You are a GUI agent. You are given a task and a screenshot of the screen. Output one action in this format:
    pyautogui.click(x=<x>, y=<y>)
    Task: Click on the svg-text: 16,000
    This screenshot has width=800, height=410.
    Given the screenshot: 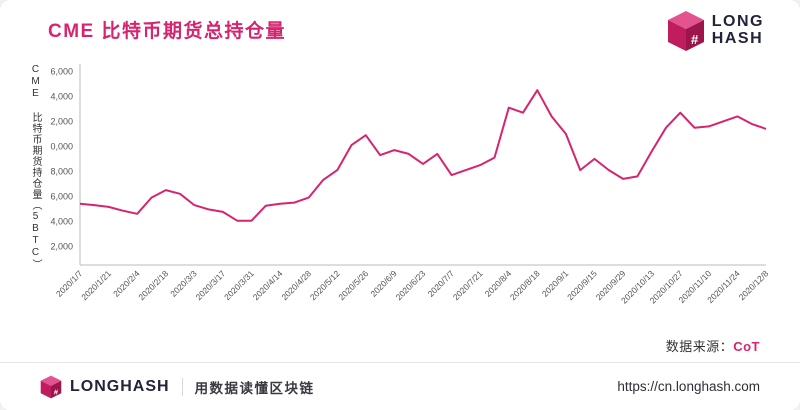 What is the action you would take?
    pyautogui.click(x=61, y=72)
    